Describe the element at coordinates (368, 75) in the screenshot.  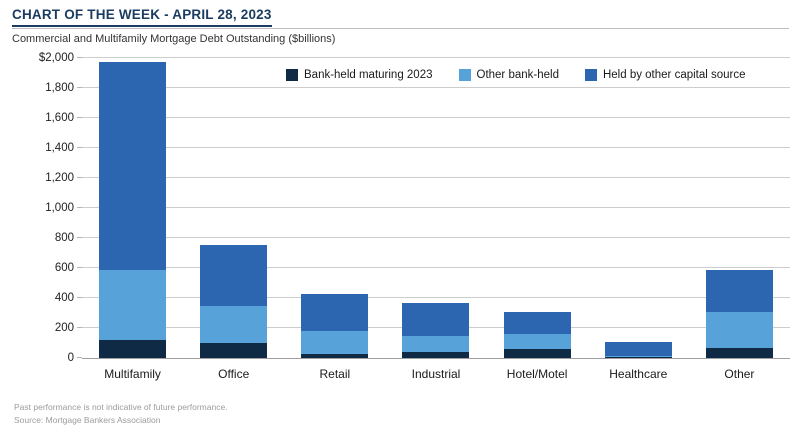
I see `legend-label: Bank-held maturing 2023` at that location.